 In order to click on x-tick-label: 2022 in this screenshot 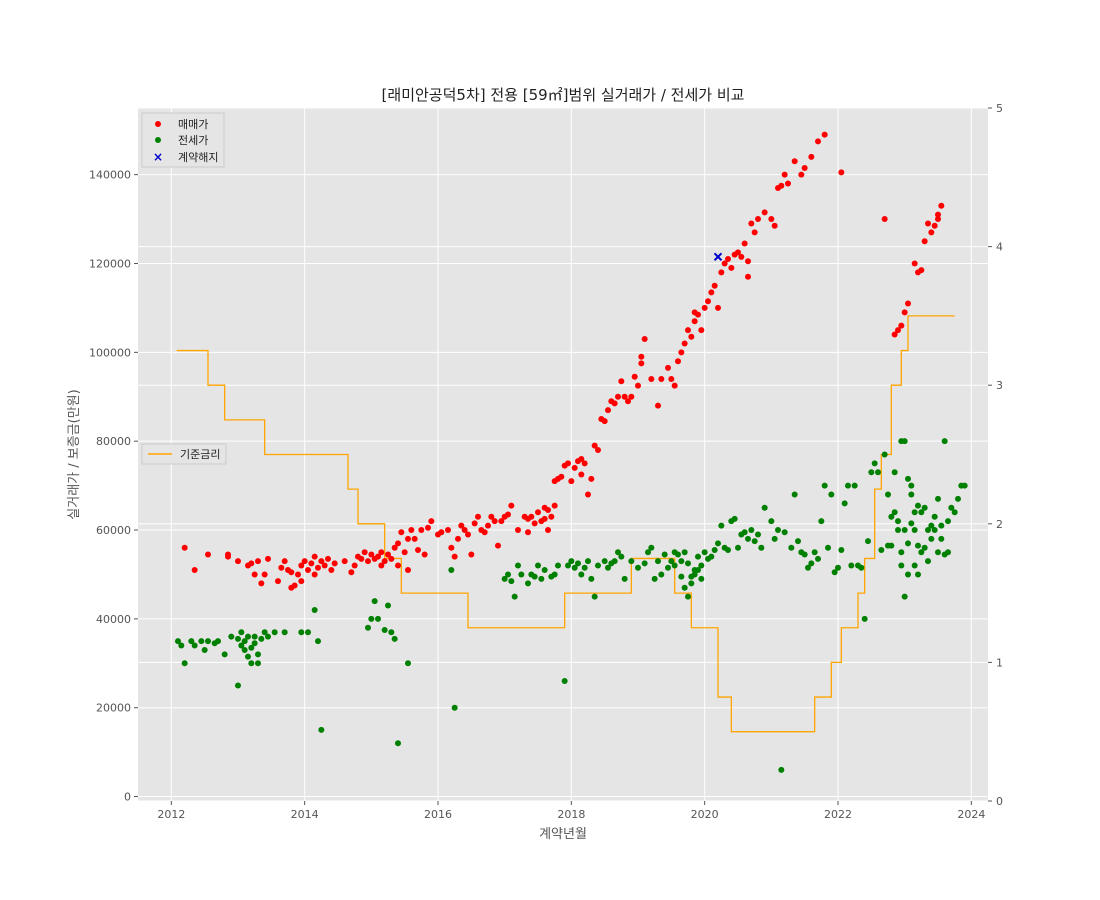, I will do `click(838, 814)`.